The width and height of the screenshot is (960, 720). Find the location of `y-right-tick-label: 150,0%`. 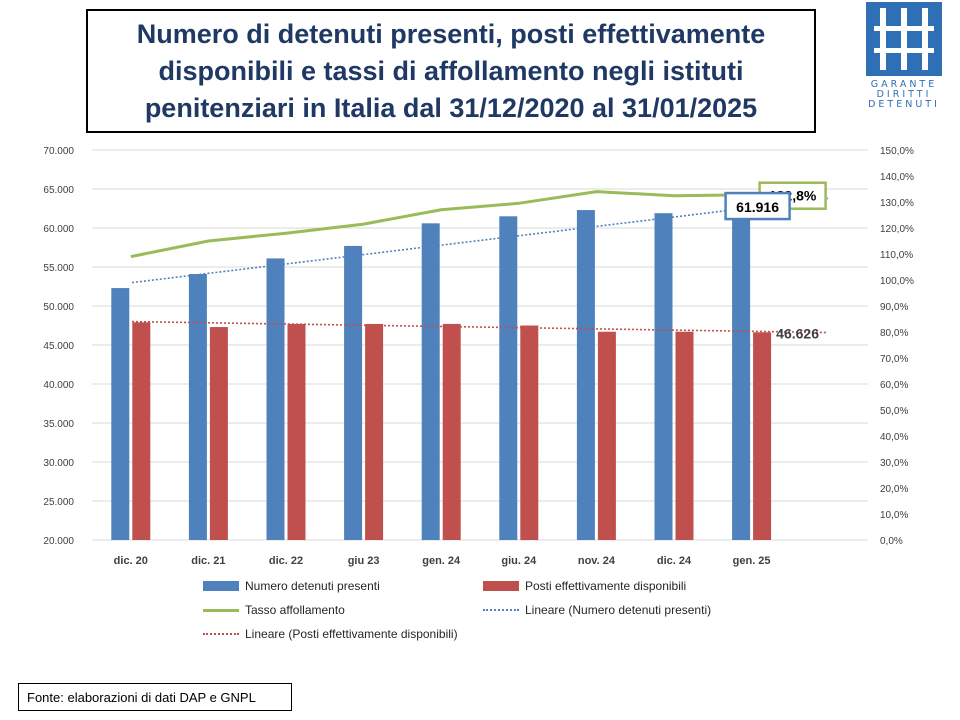

y-right-tick-label: 150,0% is located at coordinates (897, 151).